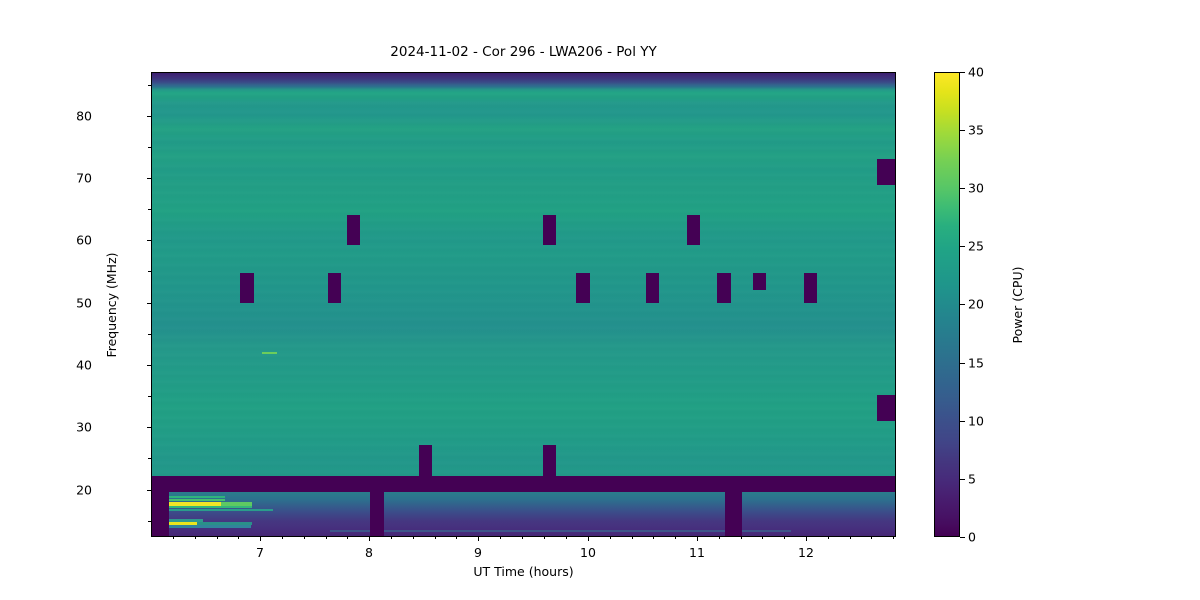  I want to click on xtick-label-12: 12, so click(806, 552).